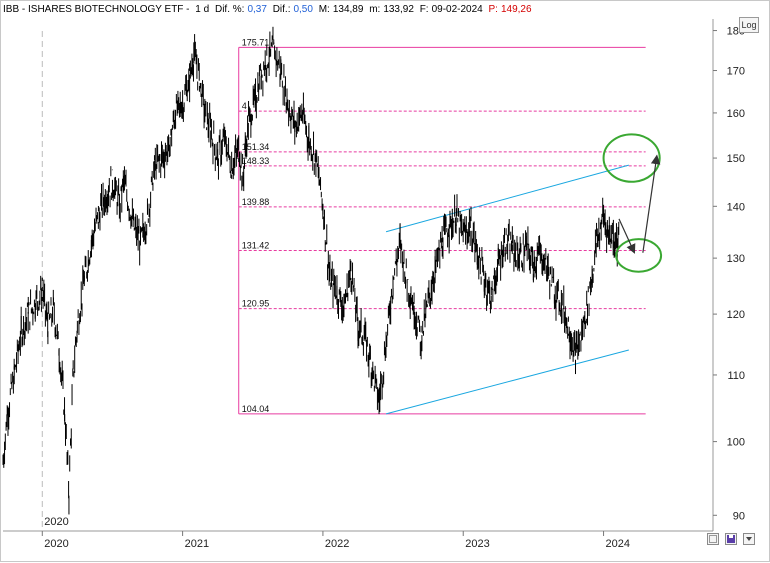 The width and height of the screenshot is (770, 563). I want to click on y-tick-label: 140, so click(736, 207).